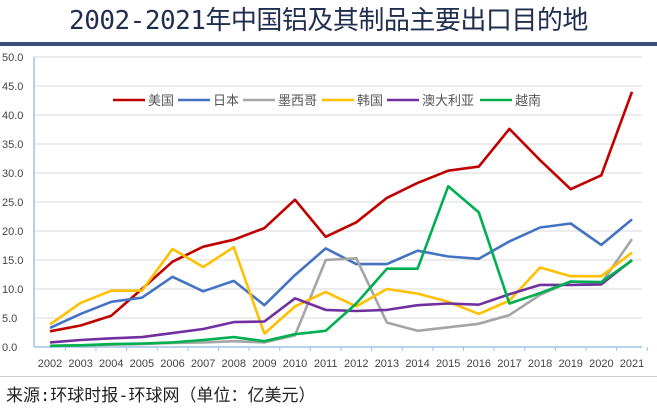  What do you see at coordinates (540, 364) in the screenshot?
I see `x-tick-label: 2018` at bounding box center [540, 364].